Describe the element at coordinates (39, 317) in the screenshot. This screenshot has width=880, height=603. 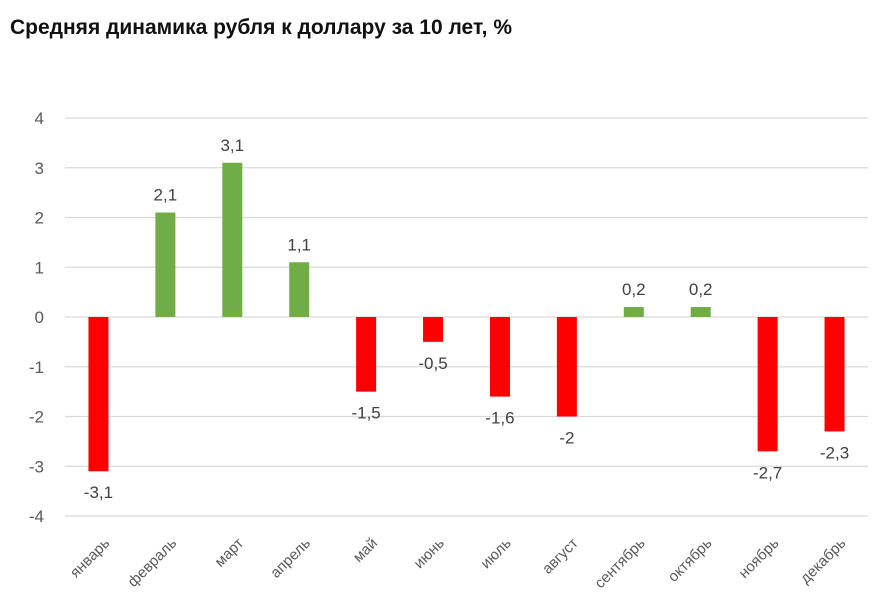
I see `y-tick-label: 0` at that location.